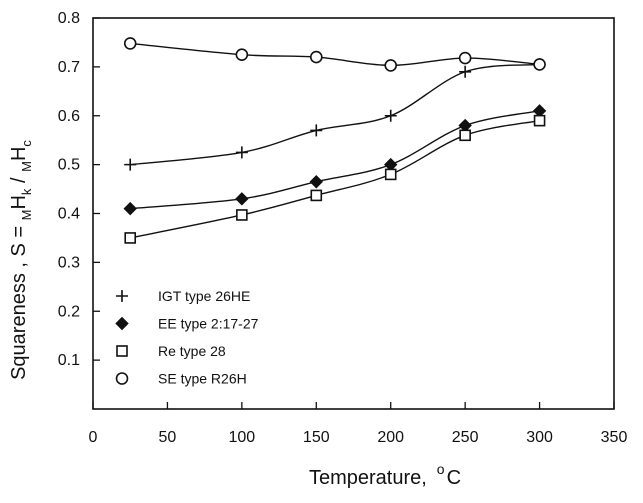  Describe the element at coordinates (19, 180) in the screenshot. I see `y-axis-title-sep: /` at that location.